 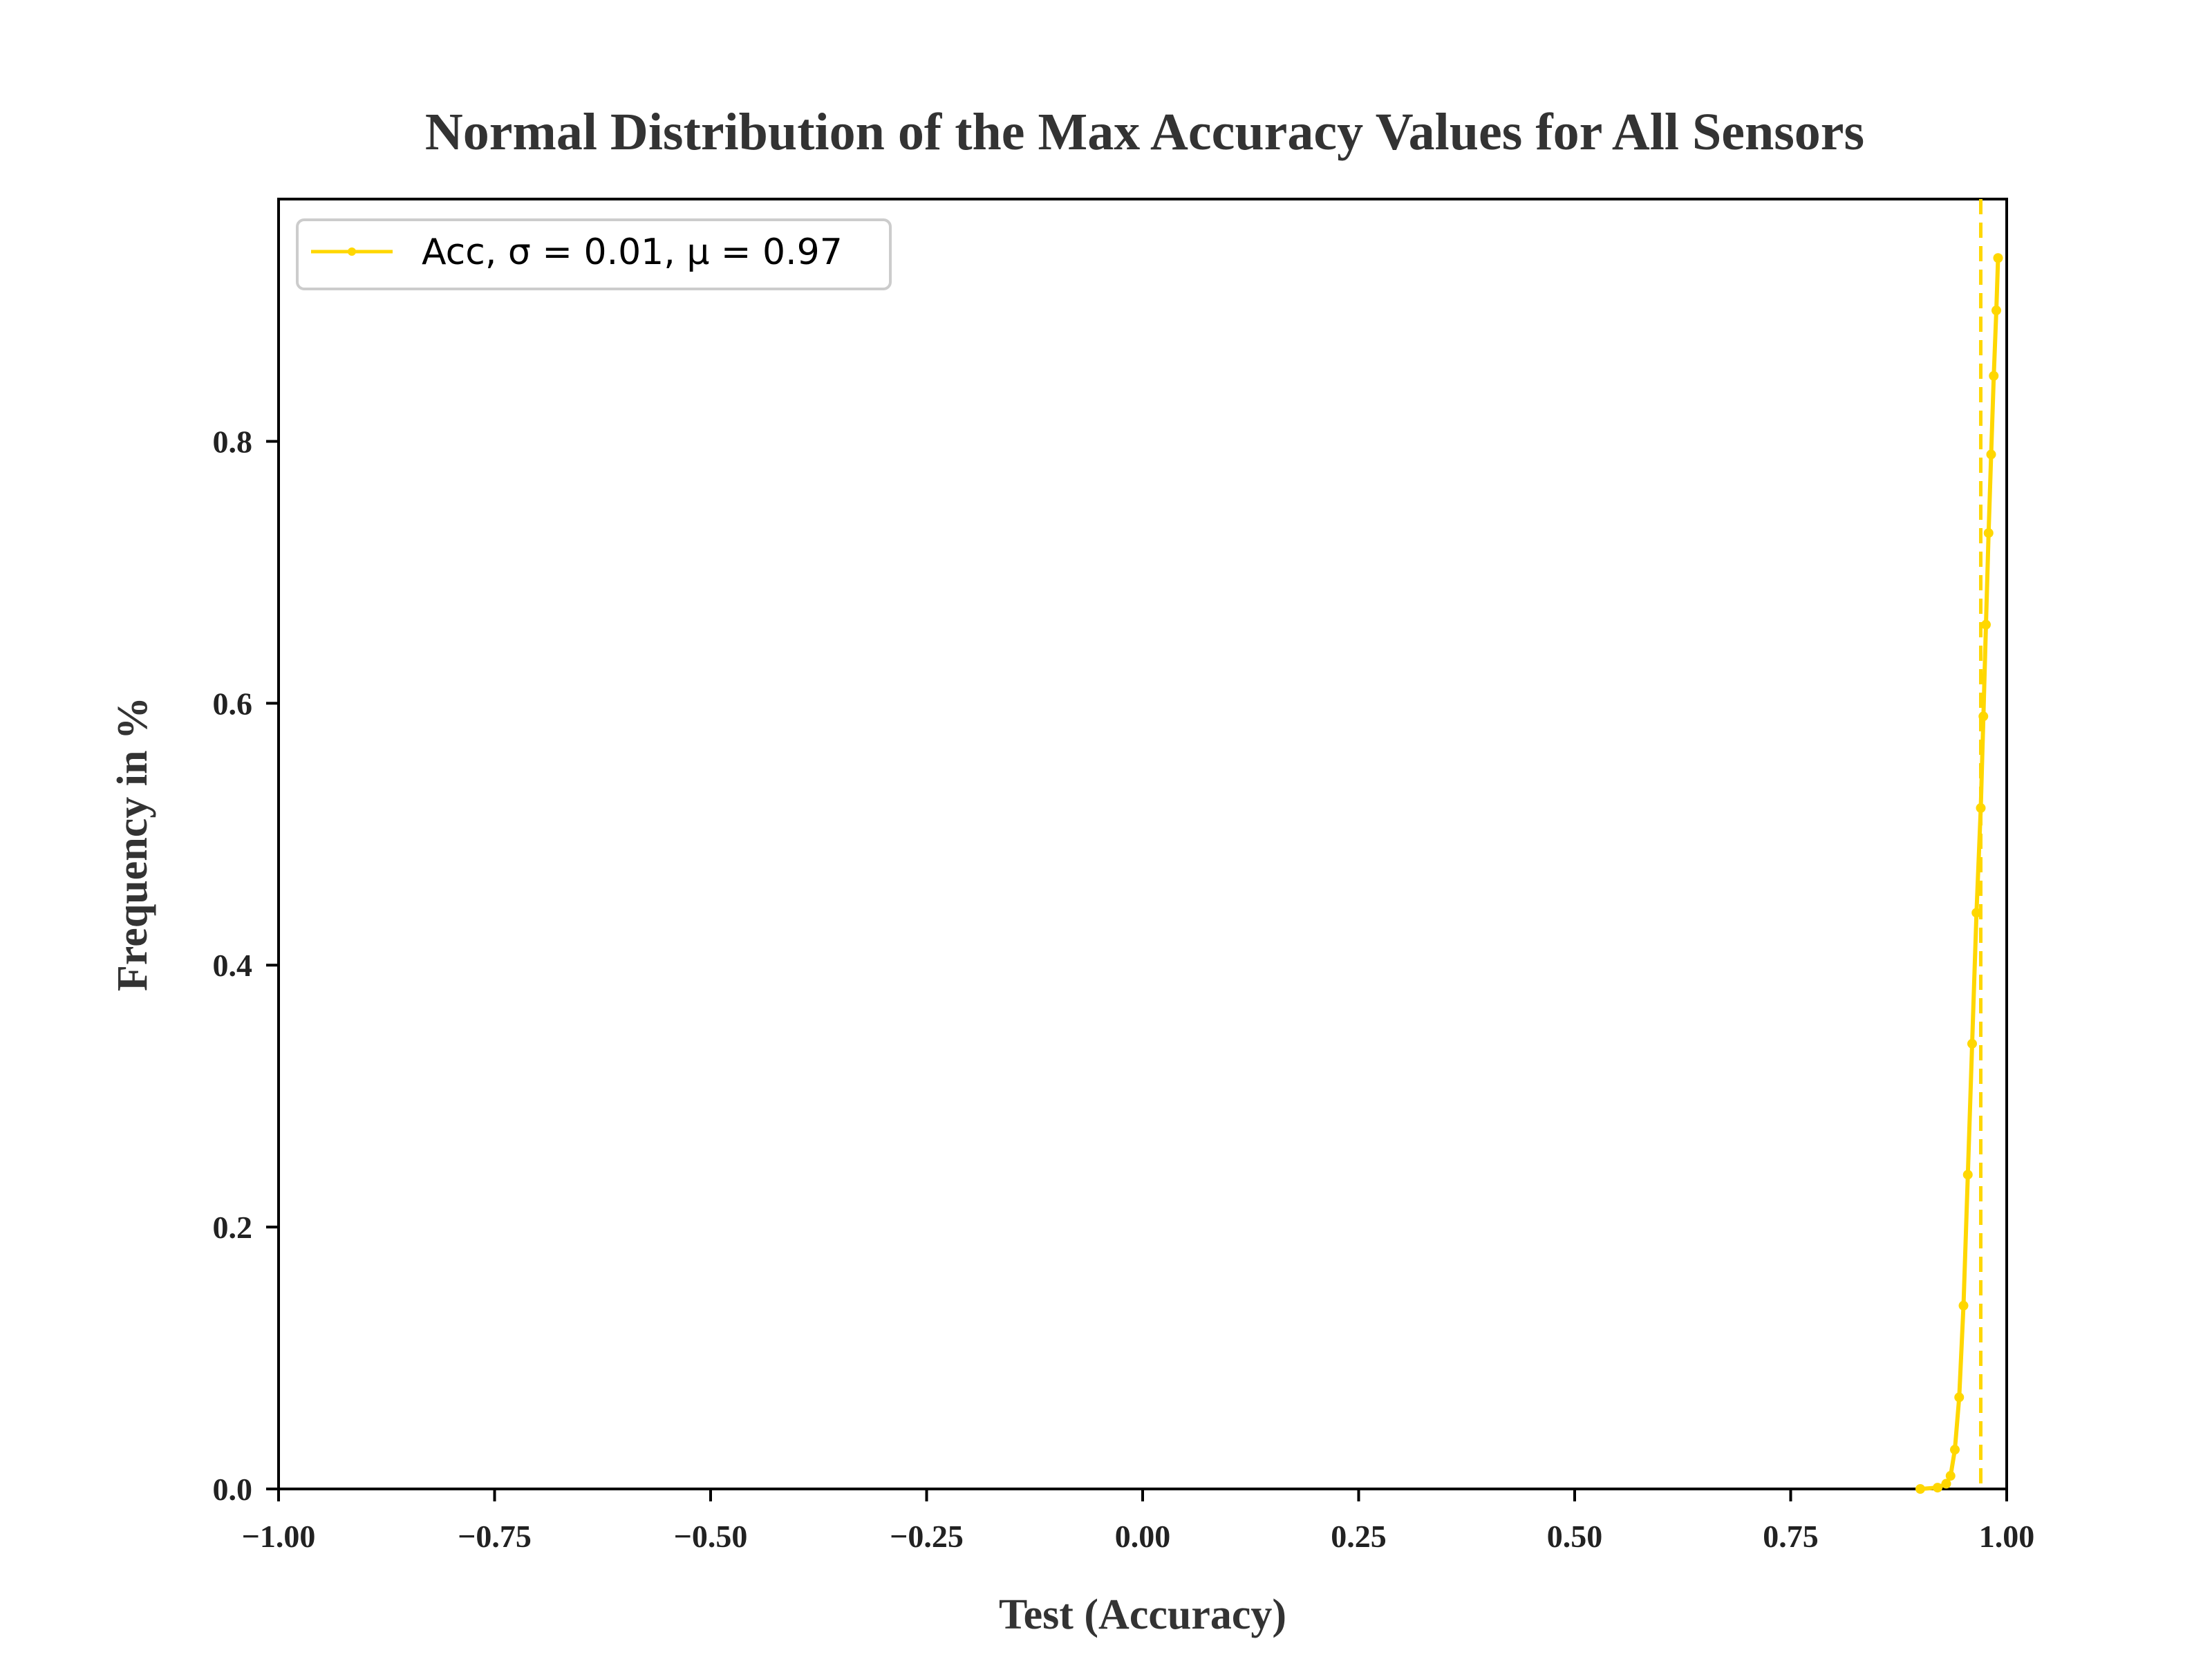 I want to click on legend-entry-label: Acc, σ = 0.01, μ = 0.97, so click(x=632, y=252).